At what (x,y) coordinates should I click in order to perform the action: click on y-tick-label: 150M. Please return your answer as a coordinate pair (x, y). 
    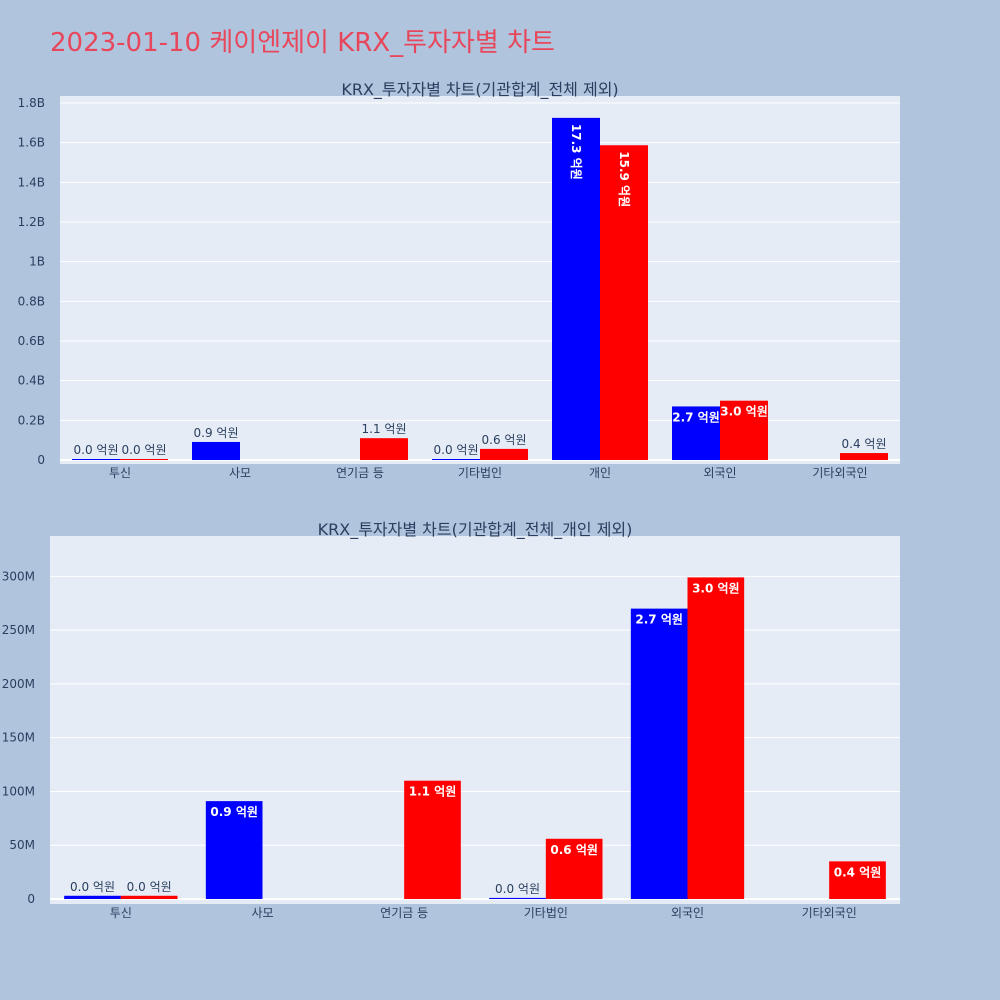
    Looking at the image, I should click on (18, 738).